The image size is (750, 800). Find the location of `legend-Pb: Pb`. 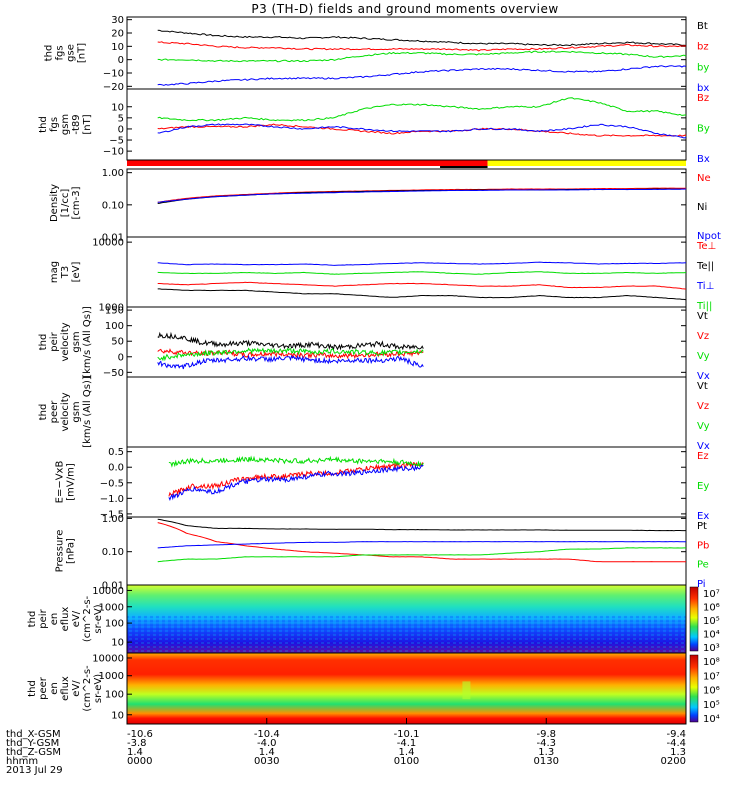

legend-Pb: Pb is located at coordinates (703, 545).